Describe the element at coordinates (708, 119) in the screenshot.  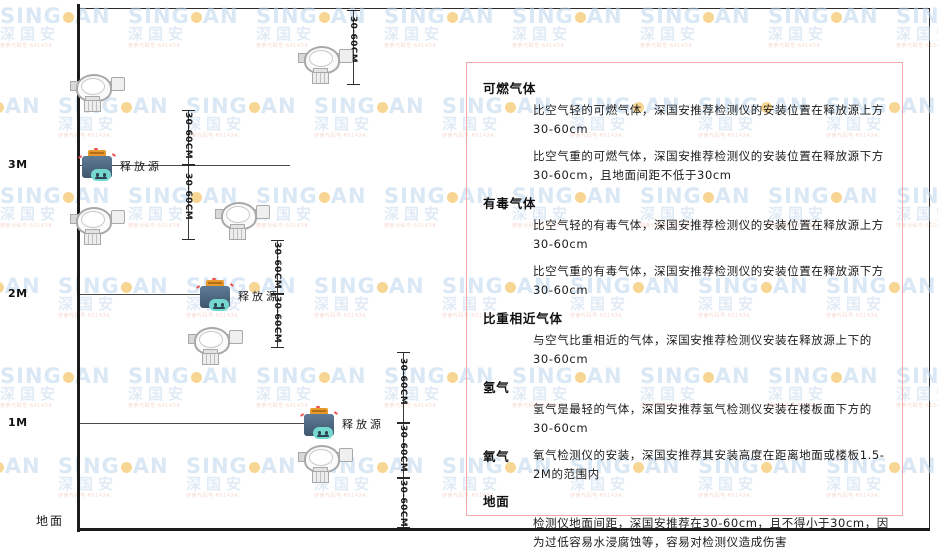
I see `panel-paragraph: 比空气轻的可燃气体，深国安推荐检测仪的安装位置在释放源上方30-60cm` at that location.